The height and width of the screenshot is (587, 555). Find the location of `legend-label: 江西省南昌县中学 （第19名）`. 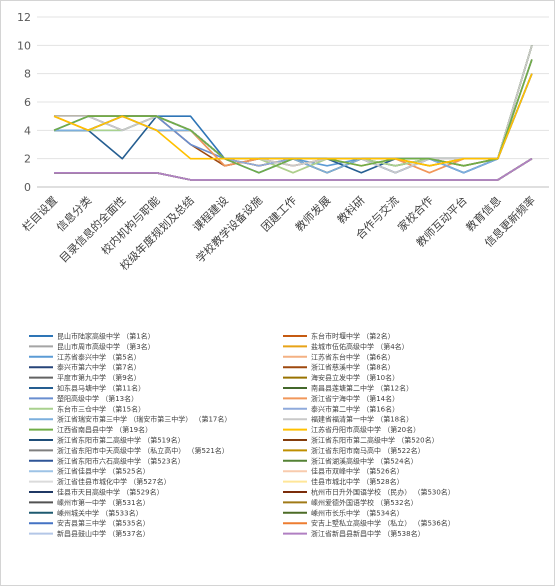

legend-label: 江西省南昌县中学 （第19名） is located at coordinates (104, 429).